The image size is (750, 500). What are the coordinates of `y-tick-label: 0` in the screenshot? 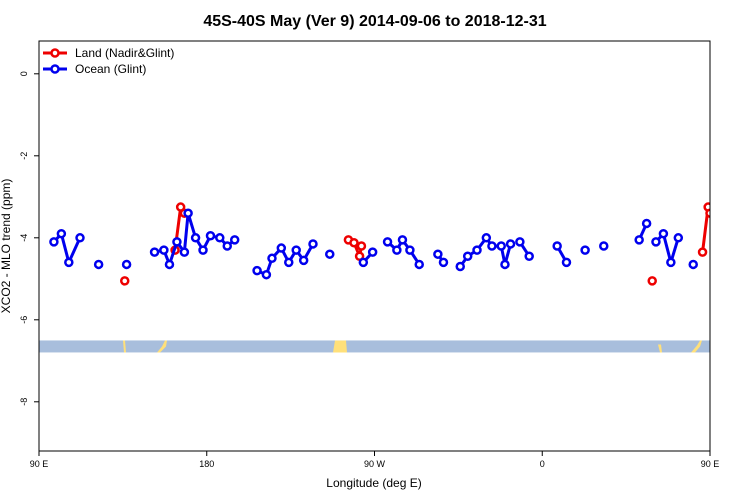 It's located at (24, 73).